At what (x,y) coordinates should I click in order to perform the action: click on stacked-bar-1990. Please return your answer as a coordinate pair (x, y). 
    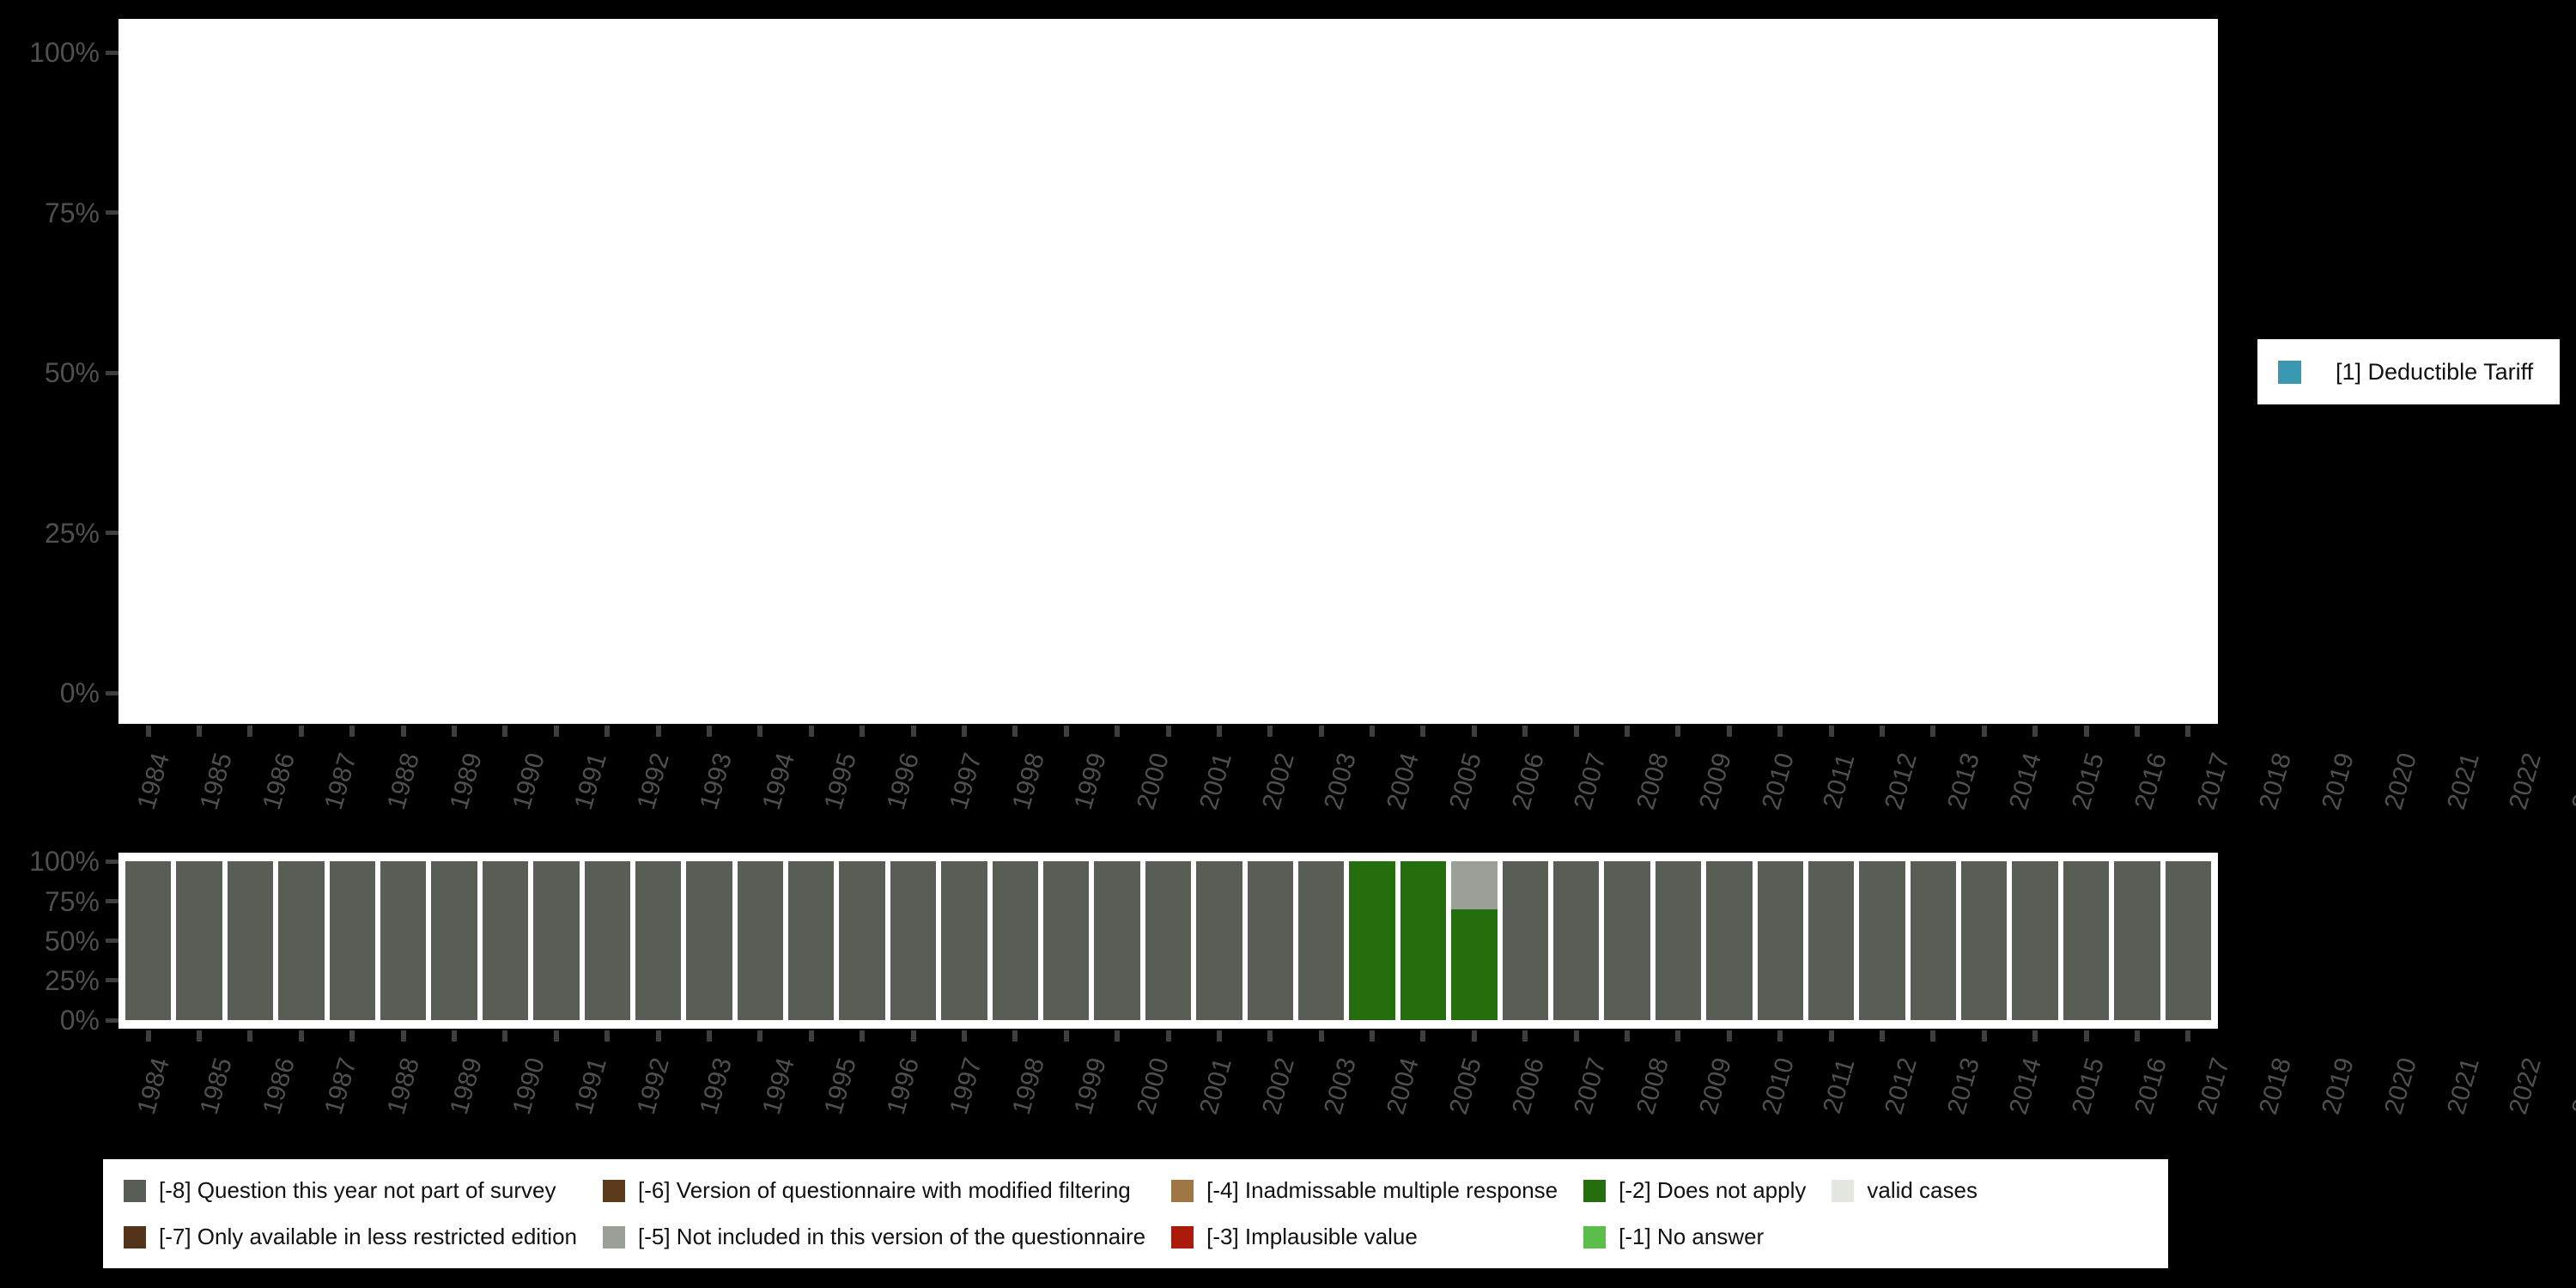
    Looking at the image, I should click on (454, 940).